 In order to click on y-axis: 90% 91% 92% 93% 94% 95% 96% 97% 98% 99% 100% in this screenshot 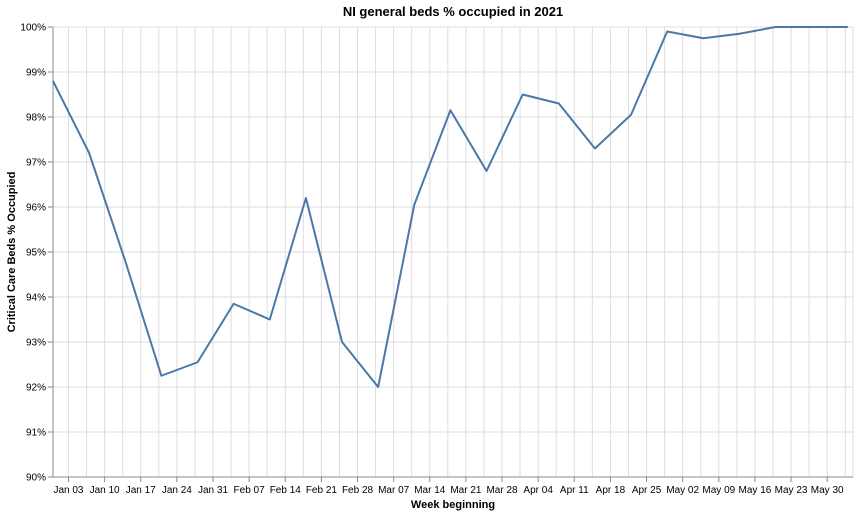, I will do `click(36, 253)`.